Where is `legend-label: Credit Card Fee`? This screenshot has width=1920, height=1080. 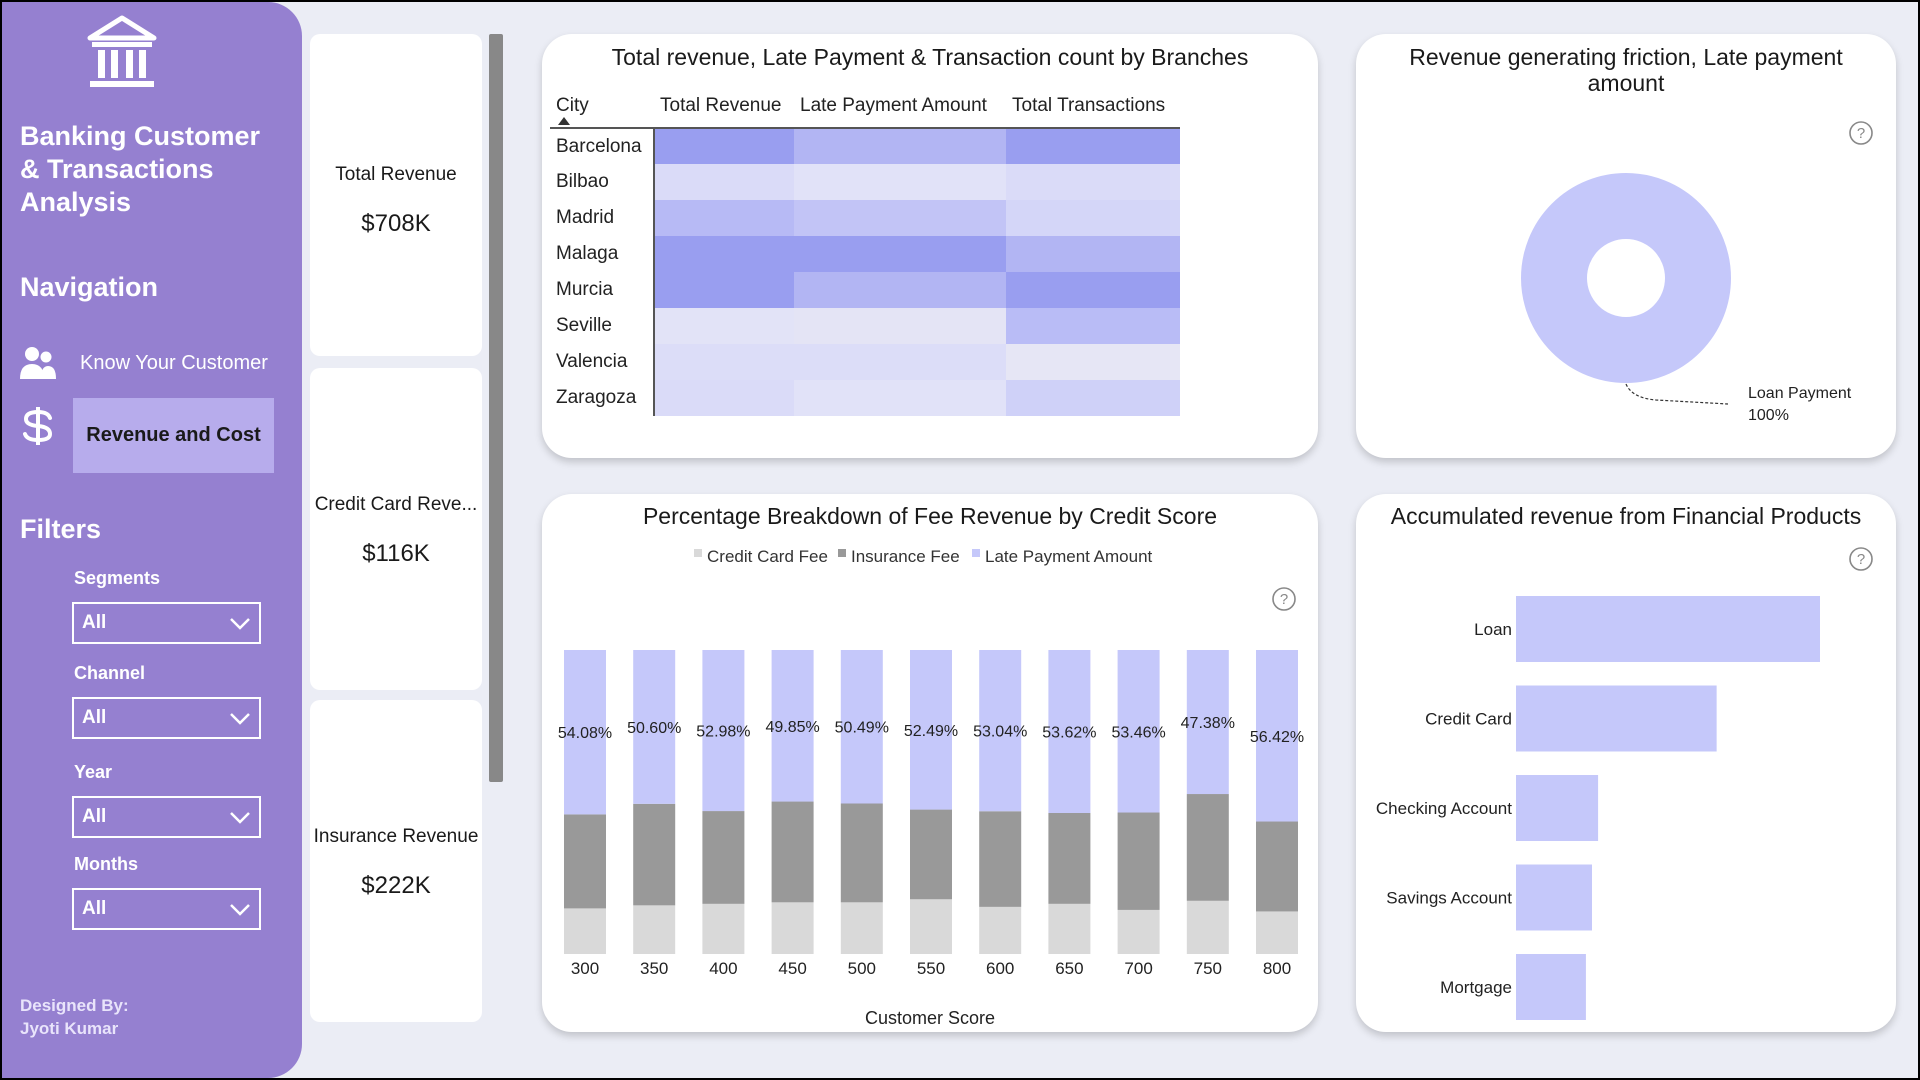
legend-label: Credit Card Fee is located at coordinates (767, 556).